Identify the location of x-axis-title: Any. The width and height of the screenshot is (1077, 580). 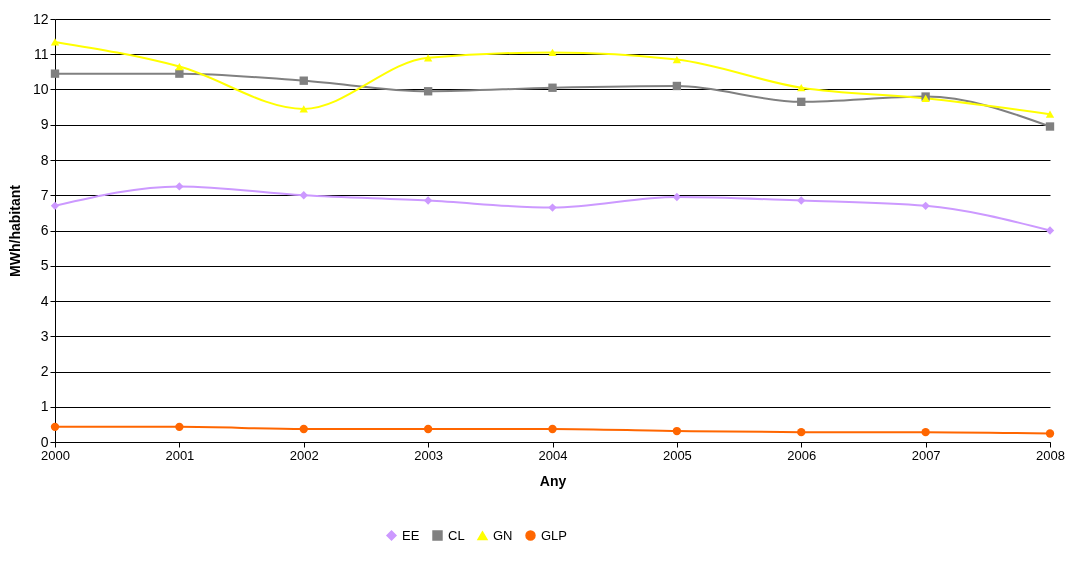
(553, 480).